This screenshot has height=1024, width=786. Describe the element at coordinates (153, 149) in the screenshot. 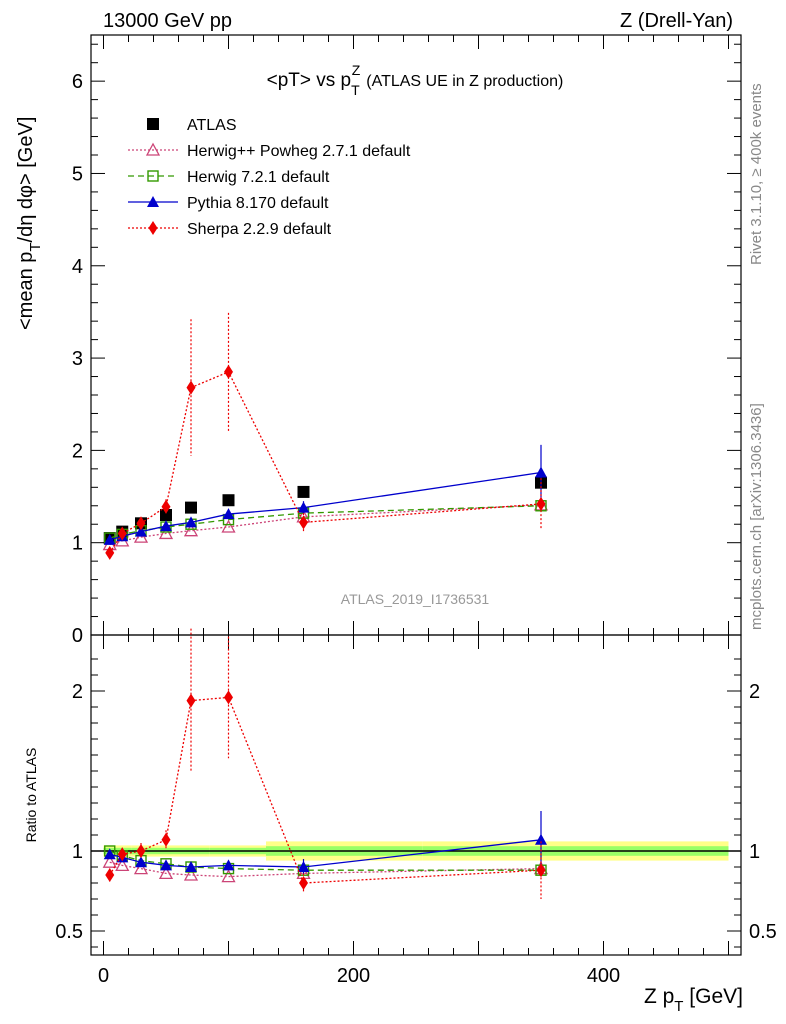

I see `legend-marker-herwigpp` at that location.